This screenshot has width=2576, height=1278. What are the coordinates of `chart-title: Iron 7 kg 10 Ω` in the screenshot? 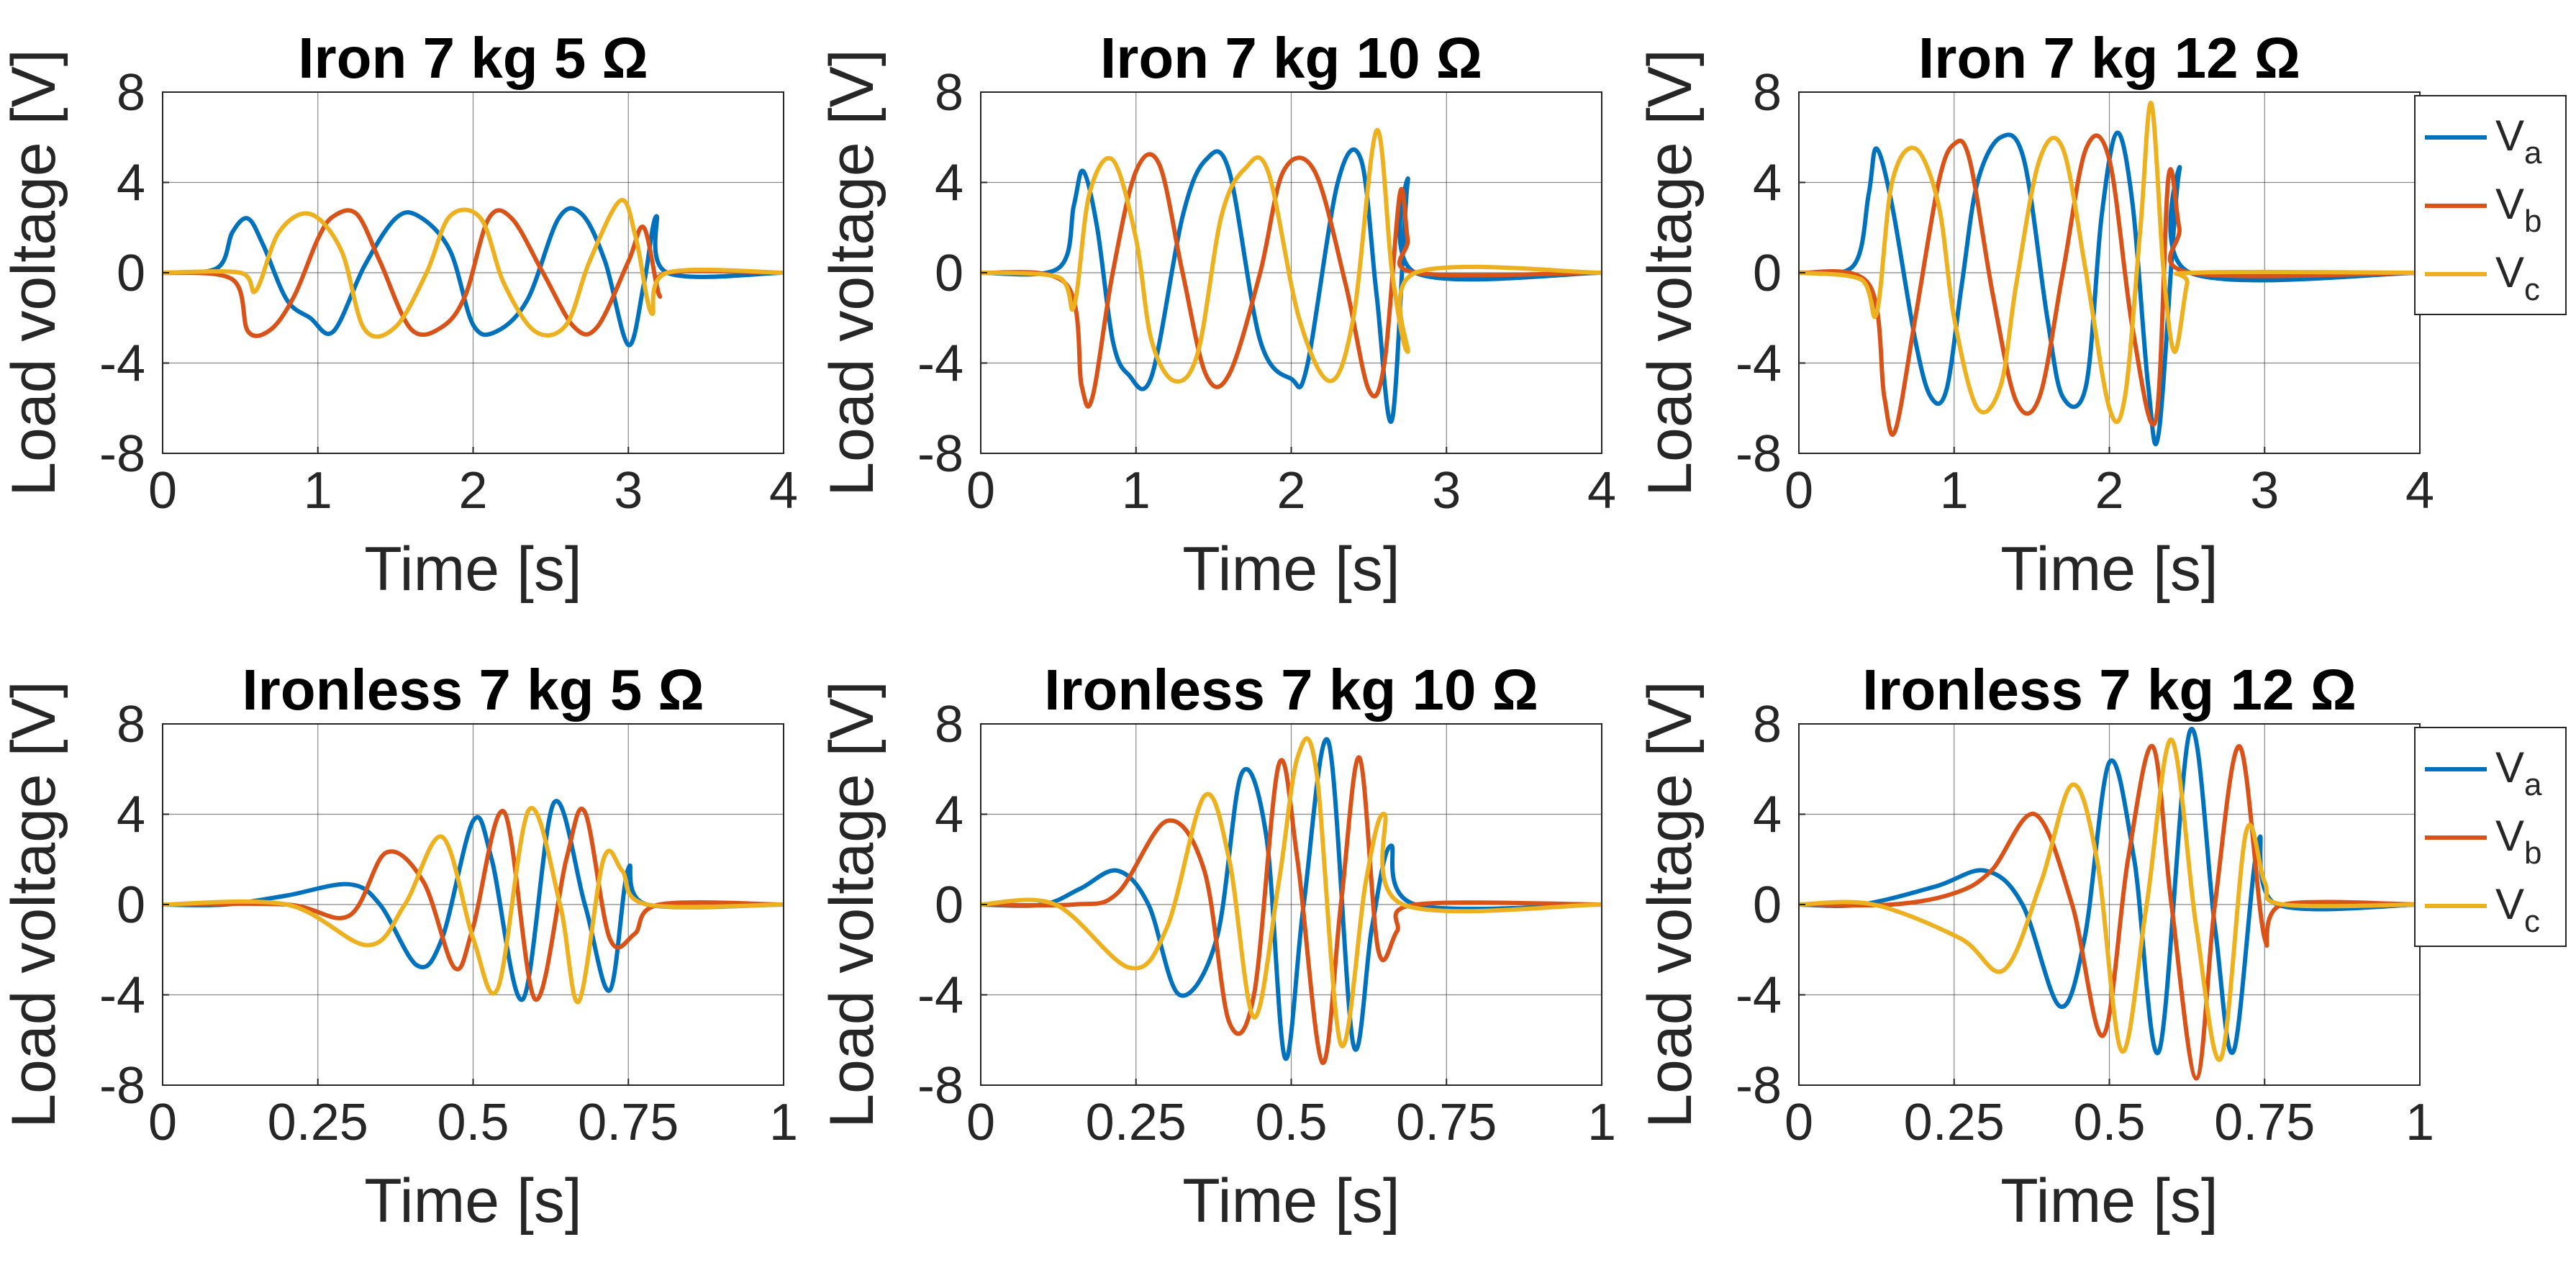 It's located at (1291, 58).